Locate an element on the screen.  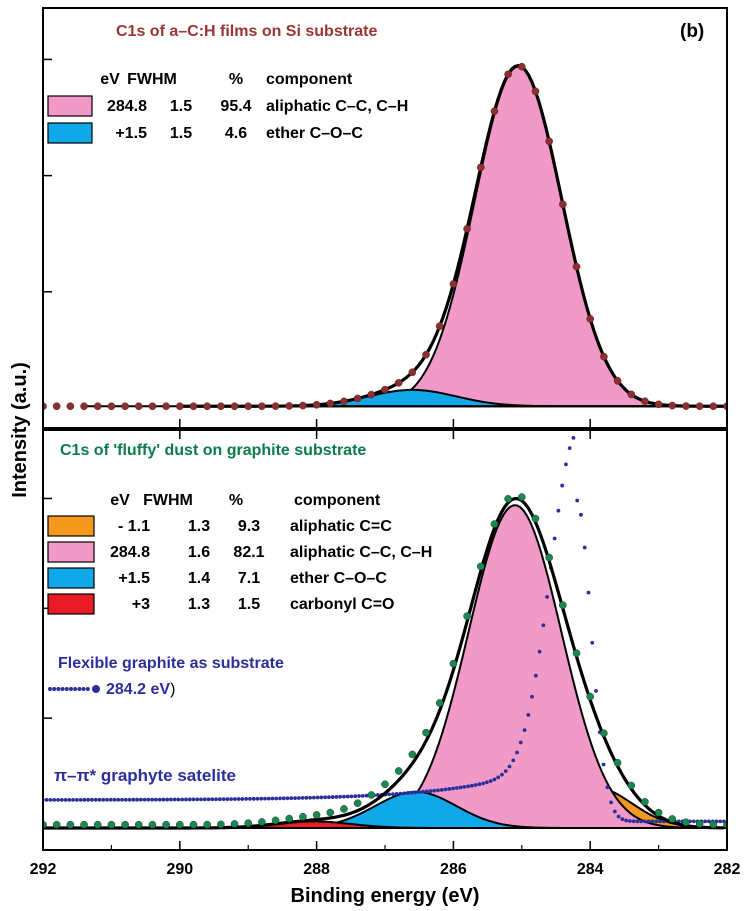
legend-cell: 9.3 is located at coordinates (249, 526).